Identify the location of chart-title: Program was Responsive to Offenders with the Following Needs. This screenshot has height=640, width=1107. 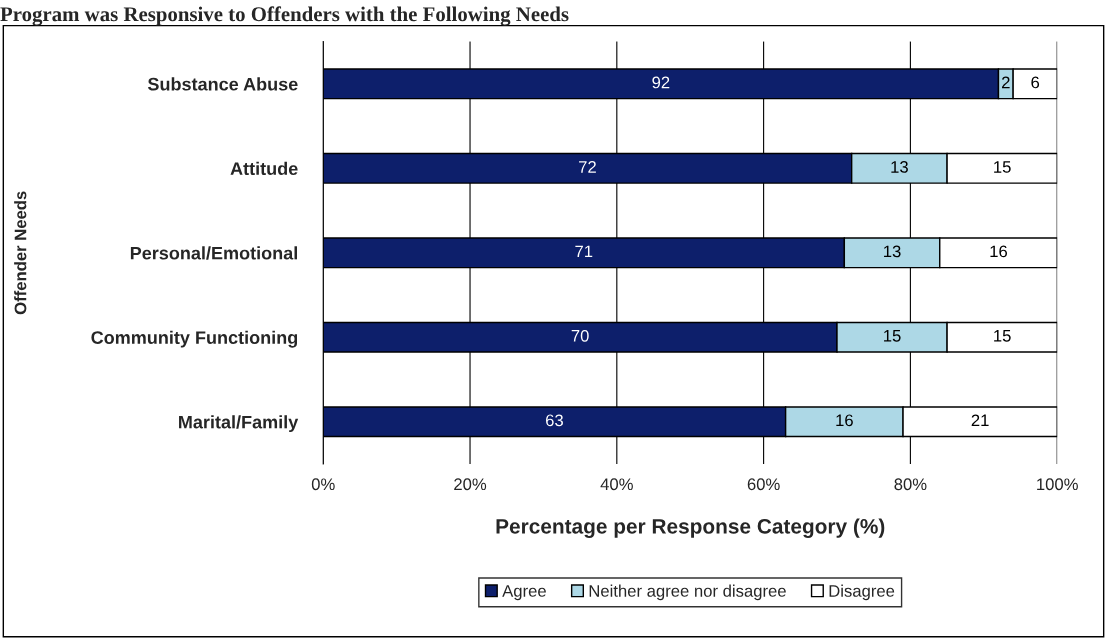
(284, 16).